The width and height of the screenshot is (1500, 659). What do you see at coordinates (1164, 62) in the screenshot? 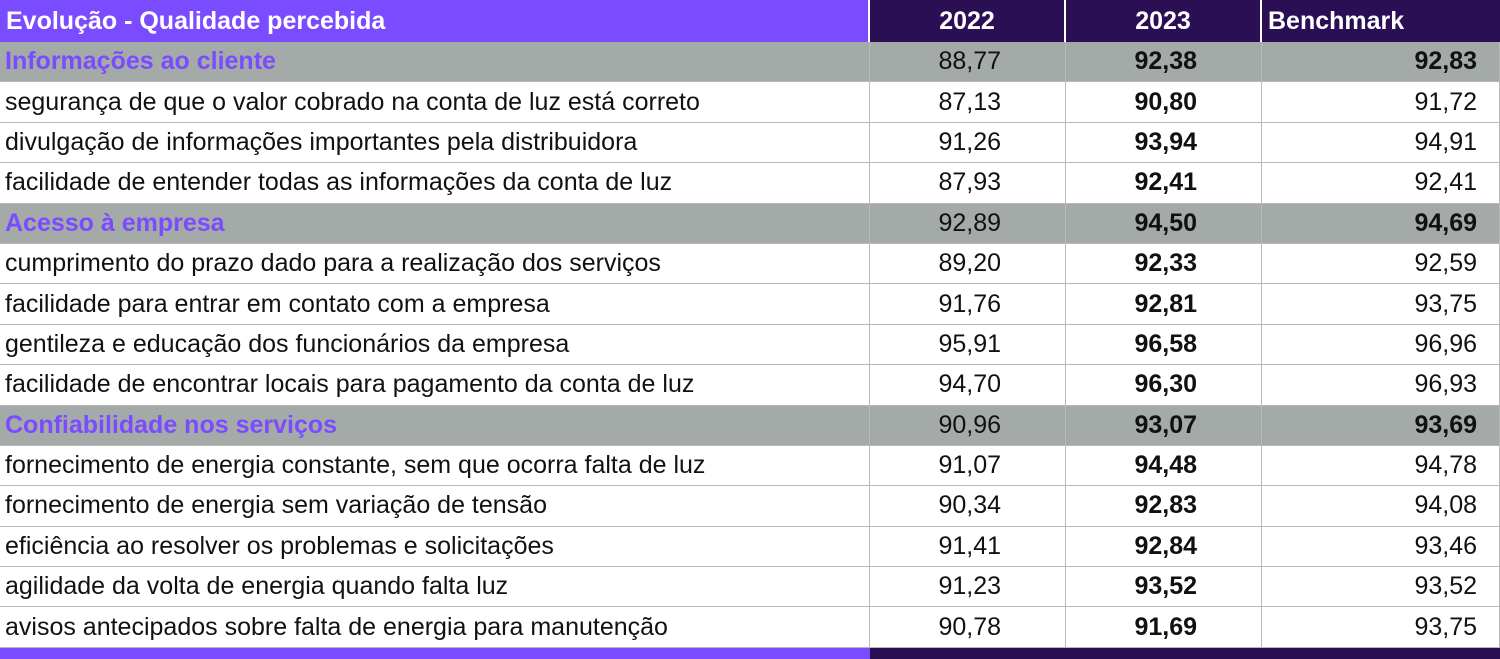
I see `category-value-2023: 92,38` at bounding box center [1164, 62].